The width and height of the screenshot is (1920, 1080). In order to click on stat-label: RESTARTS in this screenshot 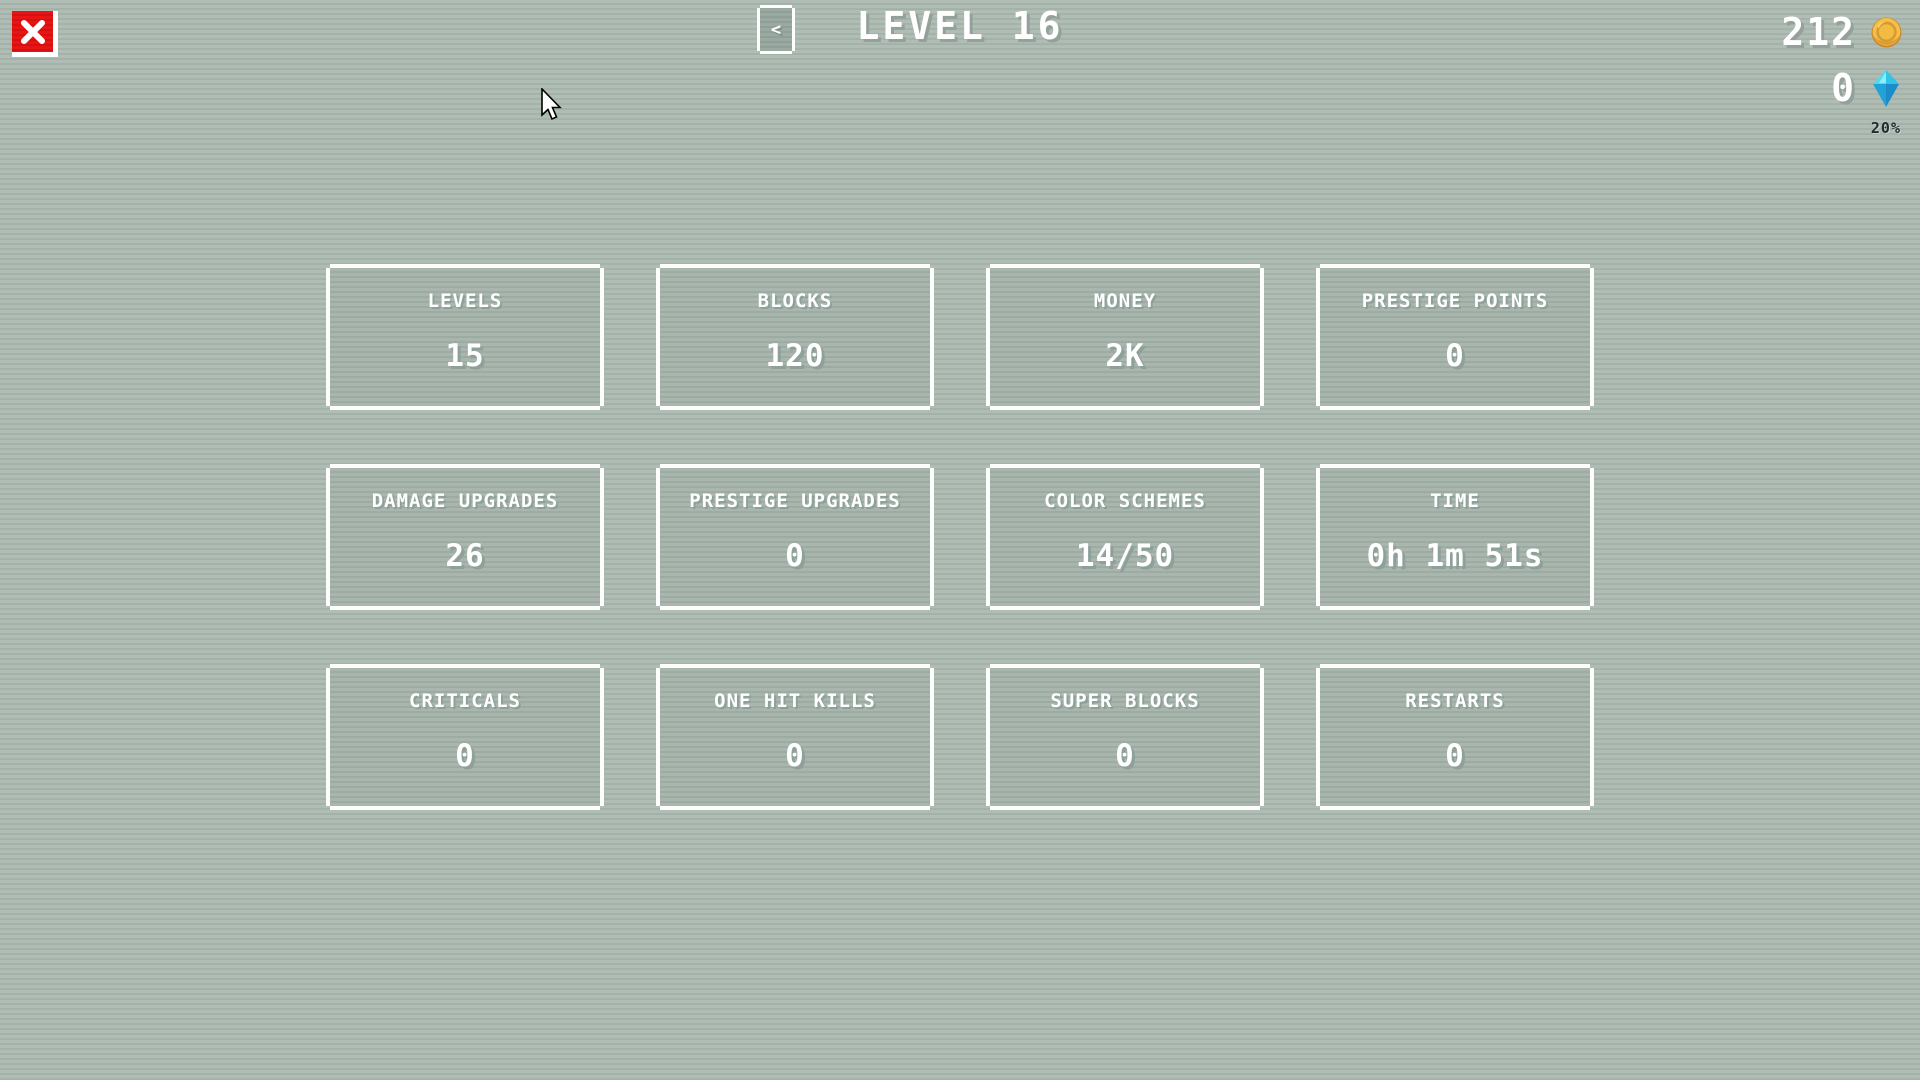, I will do `click(1455, 701)`.